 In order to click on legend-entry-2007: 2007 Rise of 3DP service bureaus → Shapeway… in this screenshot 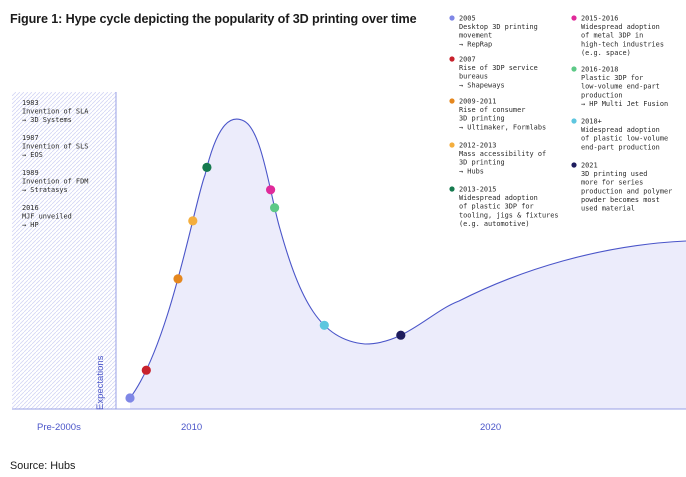, I will do `click(498, 73)`.